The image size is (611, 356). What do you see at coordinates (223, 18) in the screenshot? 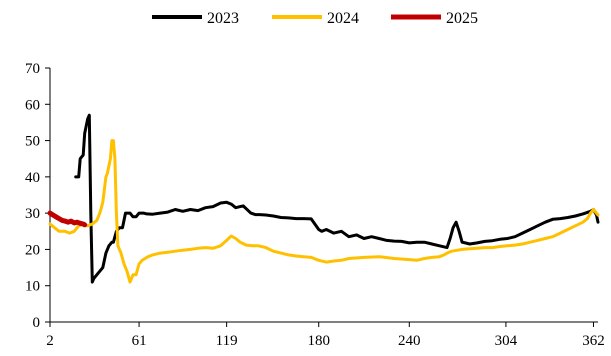
I see `legend-label: 2023` at bounding box center [223, 18].